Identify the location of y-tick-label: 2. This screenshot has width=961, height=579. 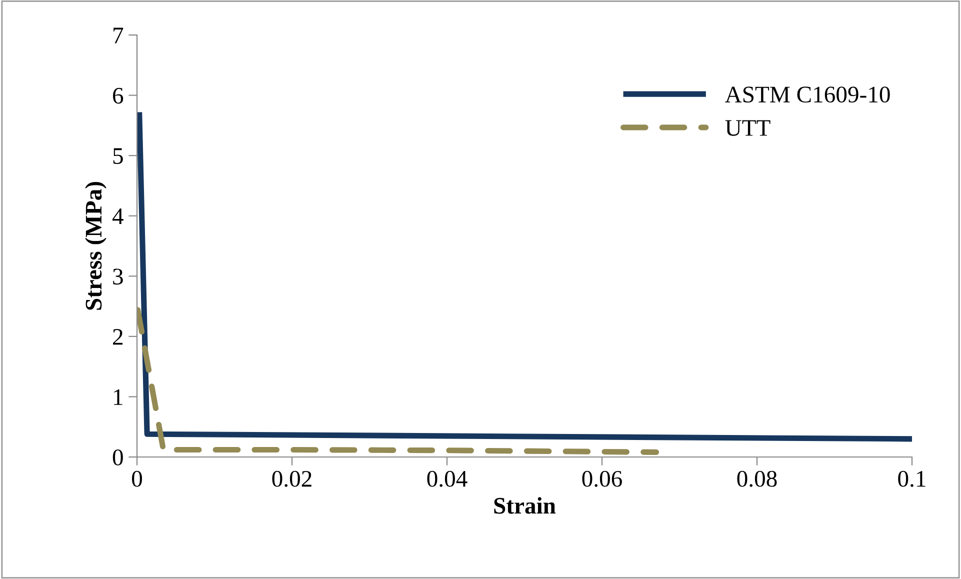
(118, 336).